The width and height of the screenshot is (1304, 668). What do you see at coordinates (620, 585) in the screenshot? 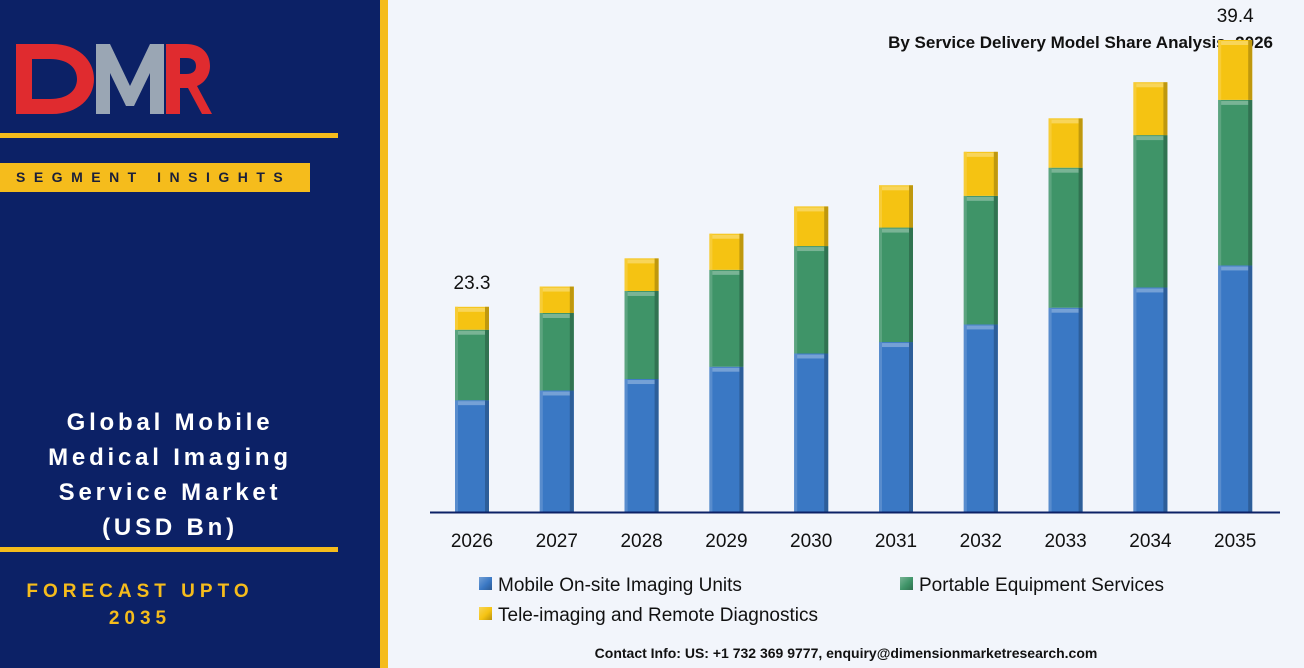
I see `legend-label: Mobile On-site Imaging Units` at bounding box center [620, 585].